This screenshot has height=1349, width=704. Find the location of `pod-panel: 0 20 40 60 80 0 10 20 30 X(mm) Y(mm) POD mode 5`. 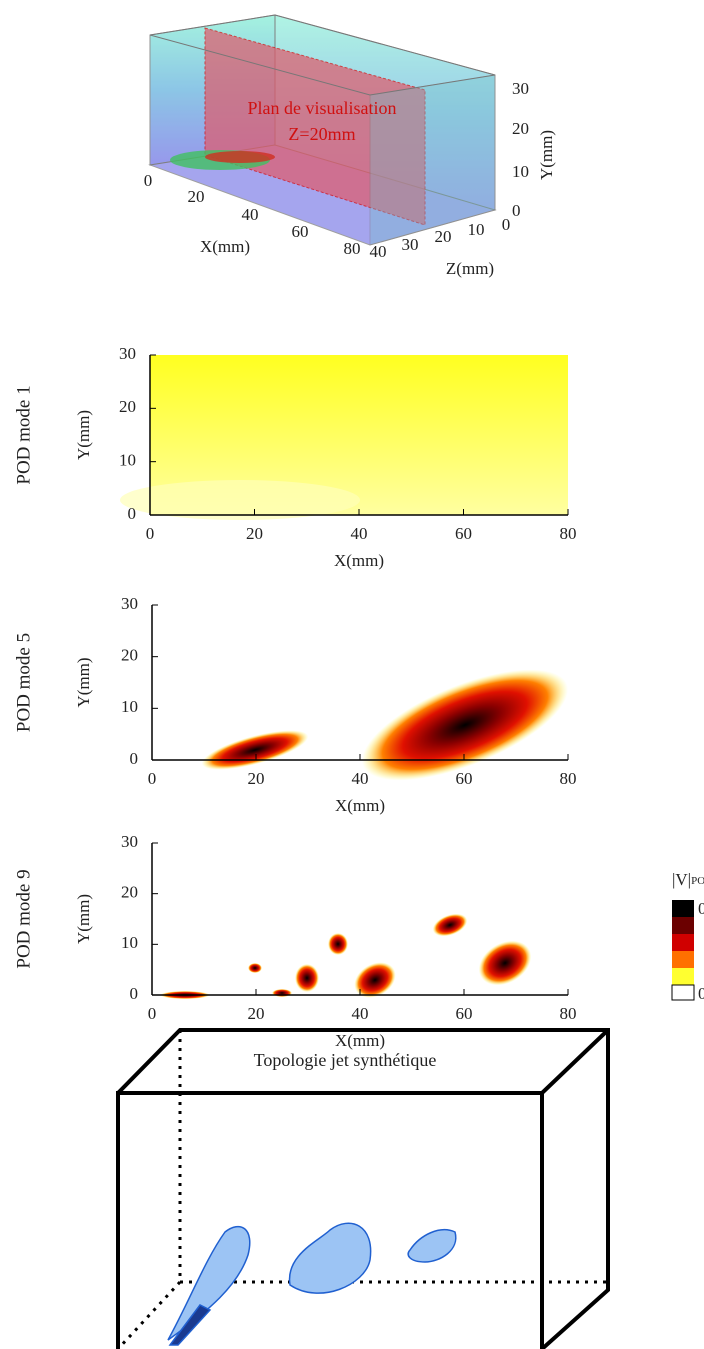

pod-panel: 0 20 40 60 80 0 10 20 30 X(mm) Y(mm) POD mode 5 is located at coordinates (295, 704).